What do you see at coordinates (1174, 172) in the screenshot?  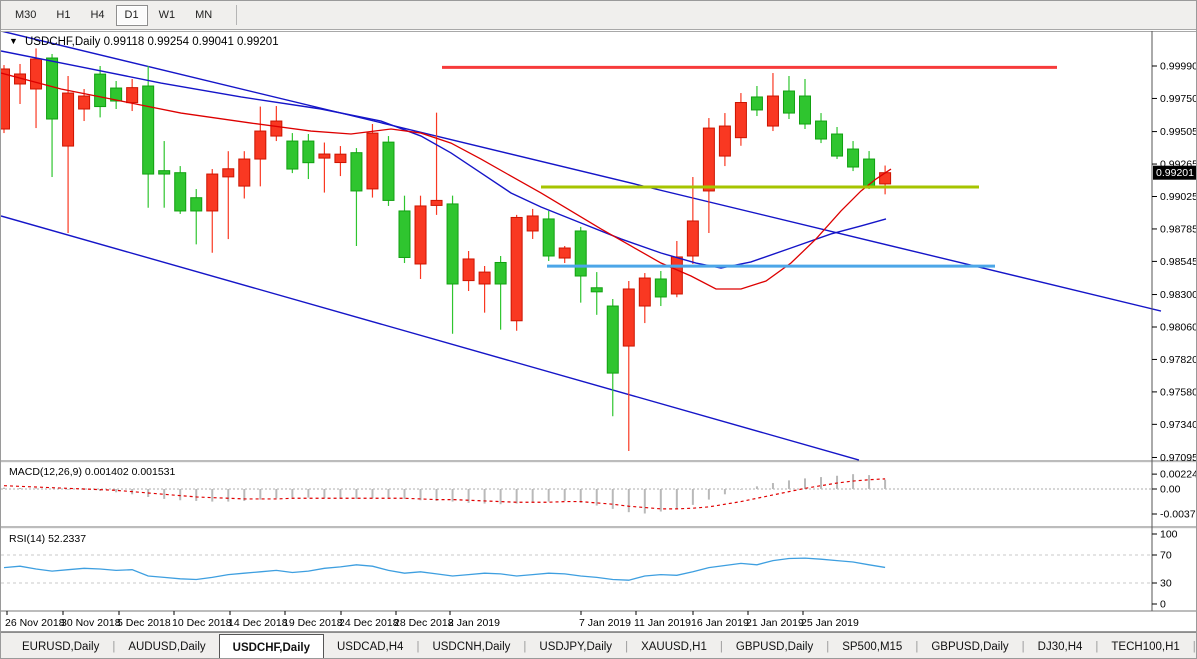 I see `current-price-tag` at bounding box center [1174, 172].